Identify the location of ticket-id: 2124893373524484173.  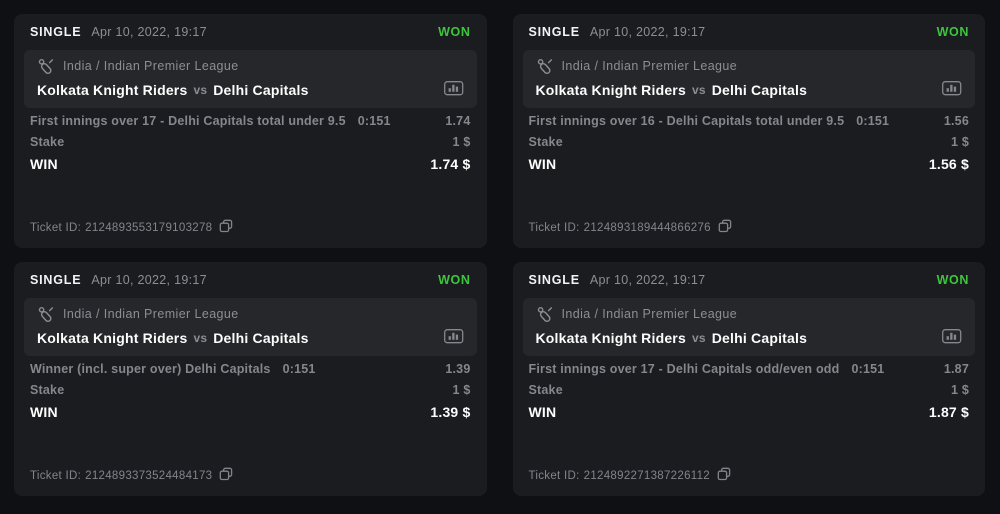
(149, 475).